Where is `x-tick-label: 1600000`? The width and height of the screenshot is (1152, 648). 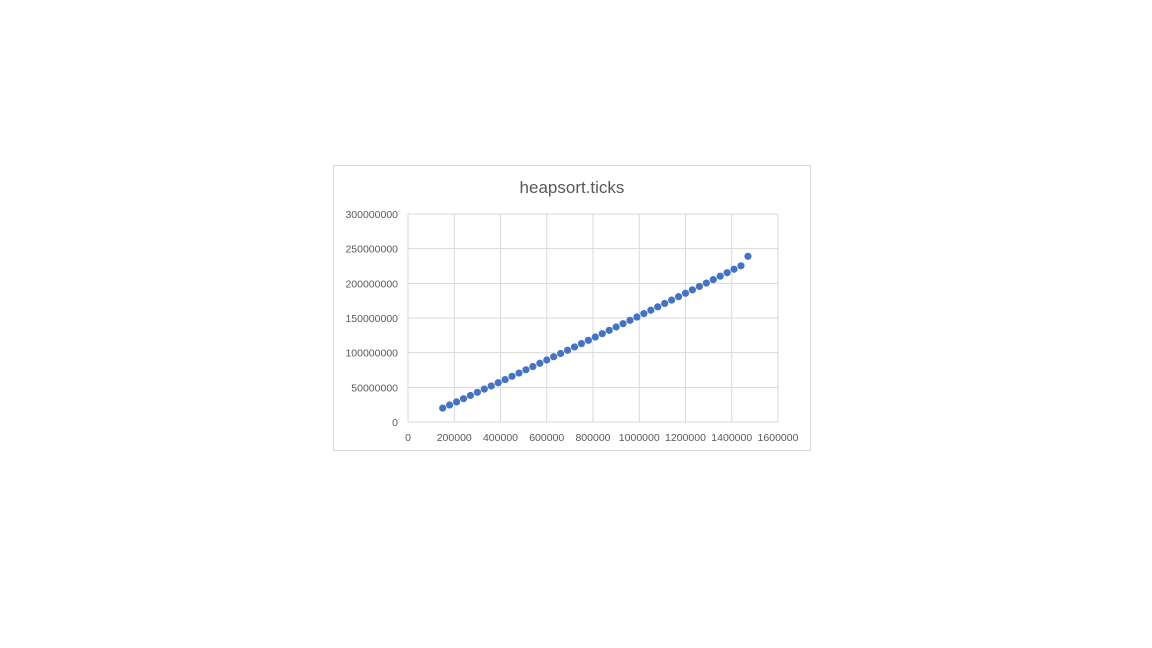
x-tick-label: 1600000 is located at coordinates (778, 438).